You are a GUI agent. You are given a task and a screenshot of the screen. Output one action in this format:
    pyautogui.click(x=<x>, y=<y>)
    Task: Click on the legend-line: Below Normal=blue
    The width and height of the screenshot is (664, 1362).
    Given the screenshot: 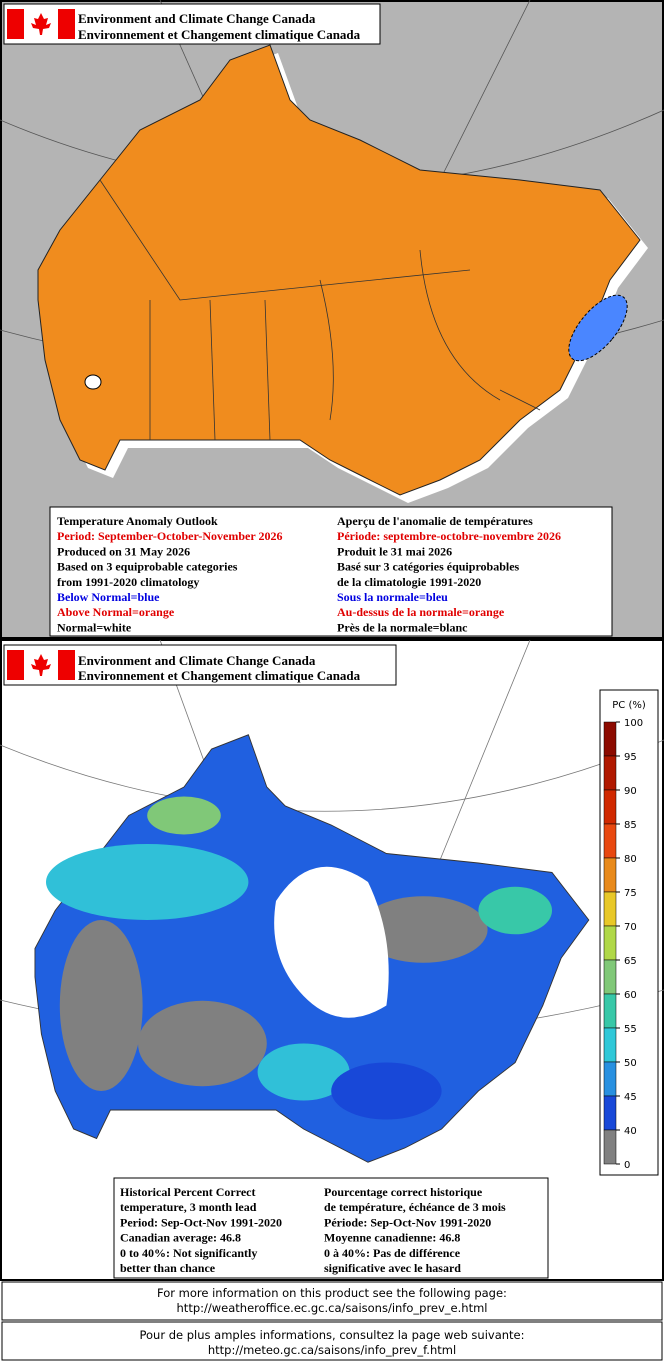 What is the action you would take?
    pyautogui.click(x=108, y=597)
    